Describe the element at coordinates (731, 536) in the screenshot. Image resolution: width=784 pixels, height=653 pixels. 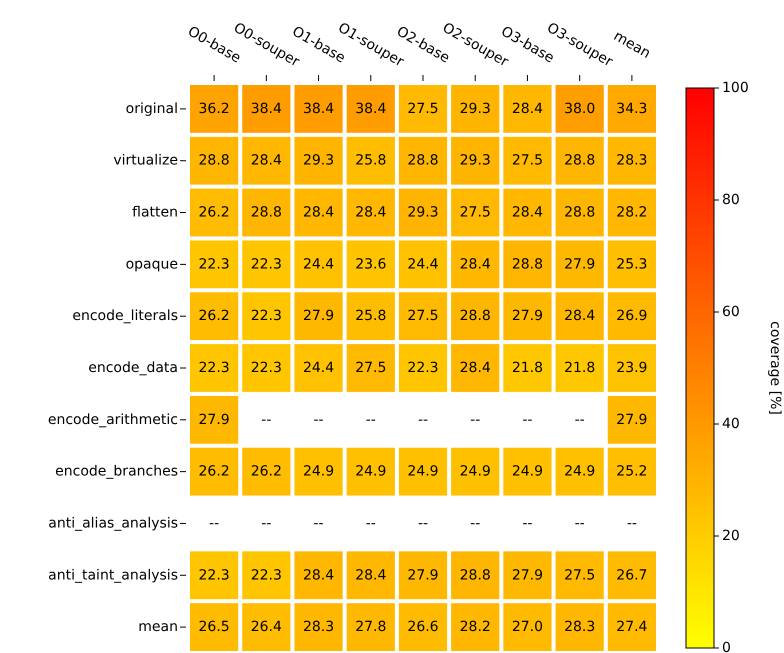
I see `color-bar-label: 20` at that location.